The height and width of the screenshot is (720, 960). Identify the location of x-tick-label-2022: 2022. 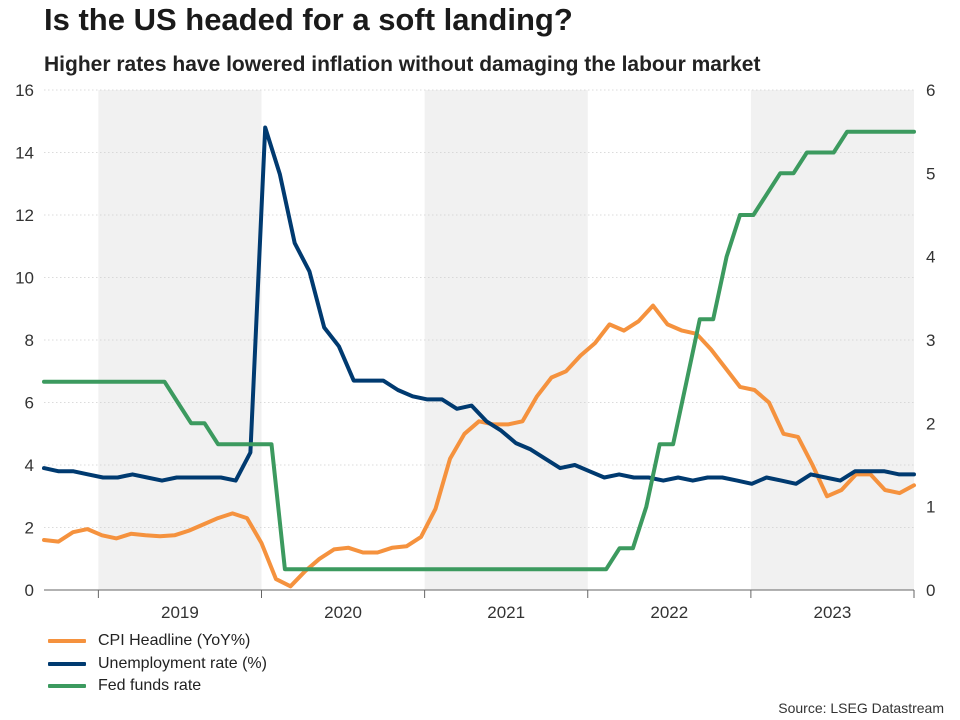
(669, 612).